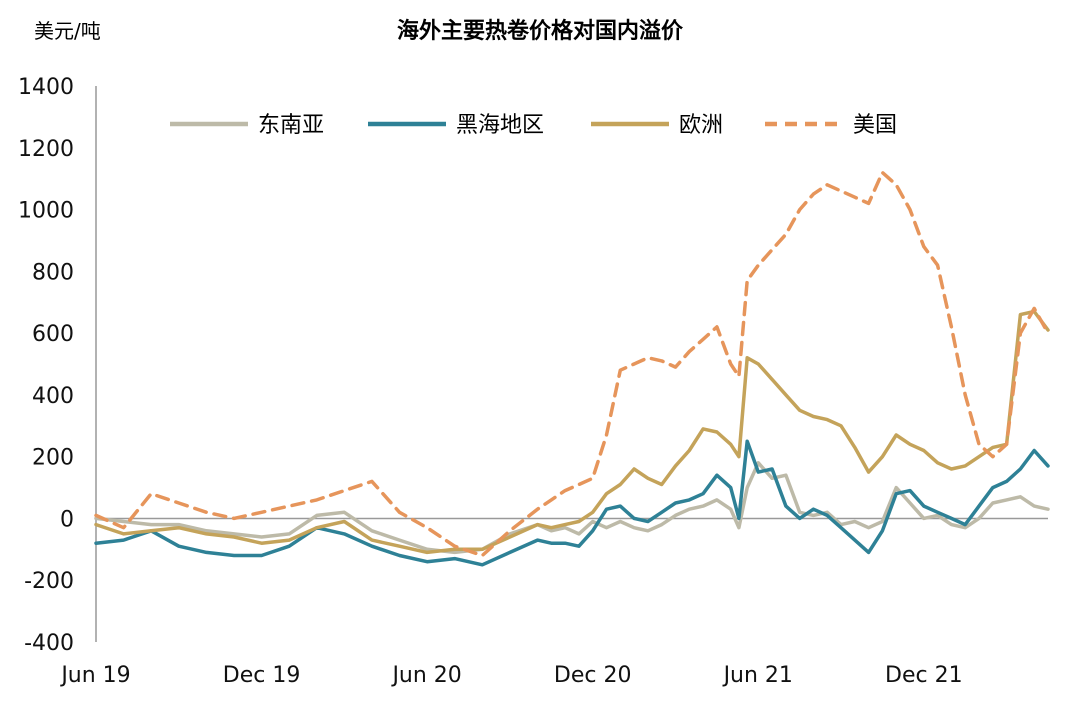 The image size is (1080, 704). I want to click on y-tick-label: 1000, so click(46, 211).